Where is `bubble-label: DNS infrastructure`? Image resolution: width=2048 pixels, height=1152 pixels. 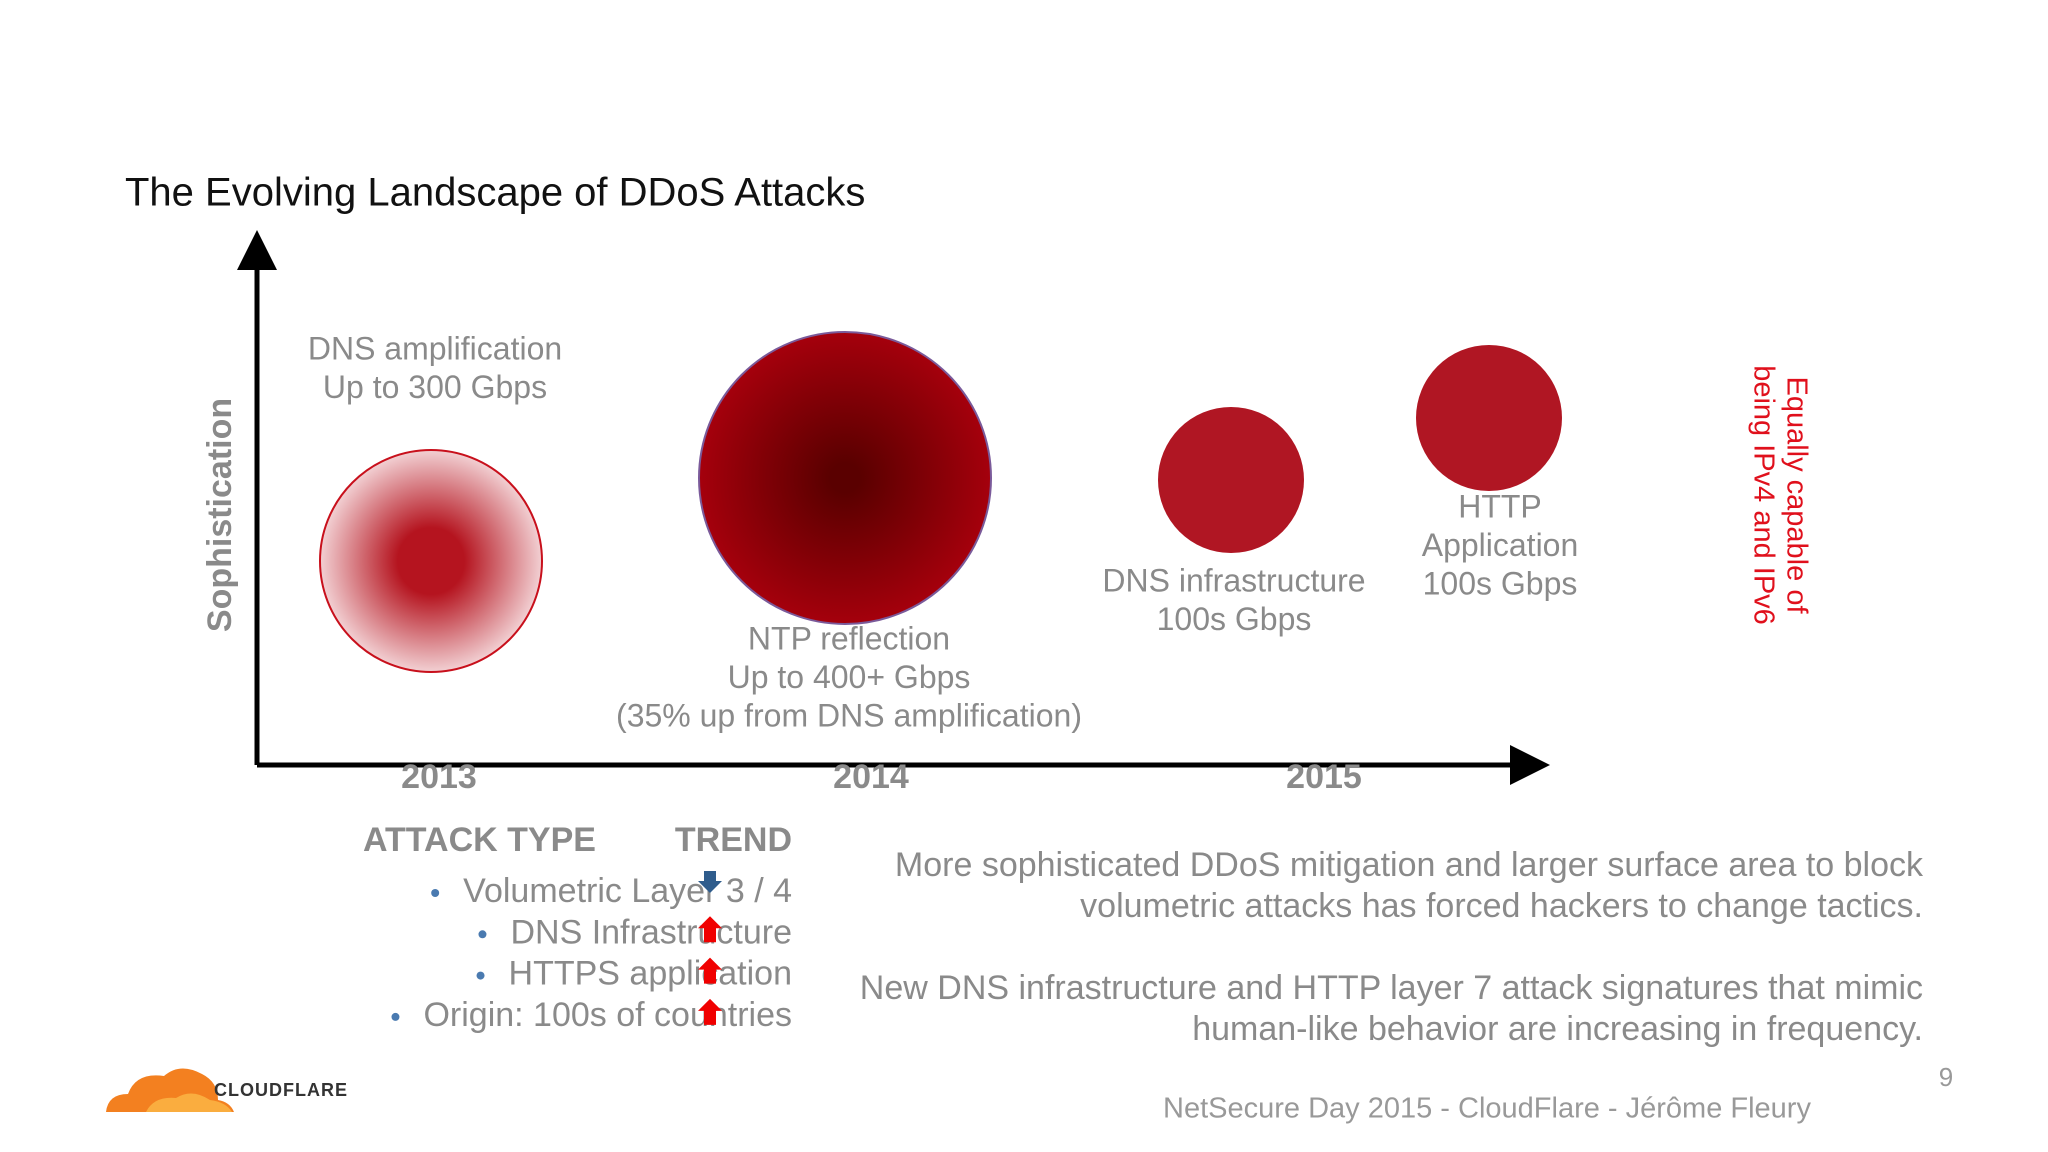
bubble-label: DNS infrastructure is located at coordinates (1233, 580).